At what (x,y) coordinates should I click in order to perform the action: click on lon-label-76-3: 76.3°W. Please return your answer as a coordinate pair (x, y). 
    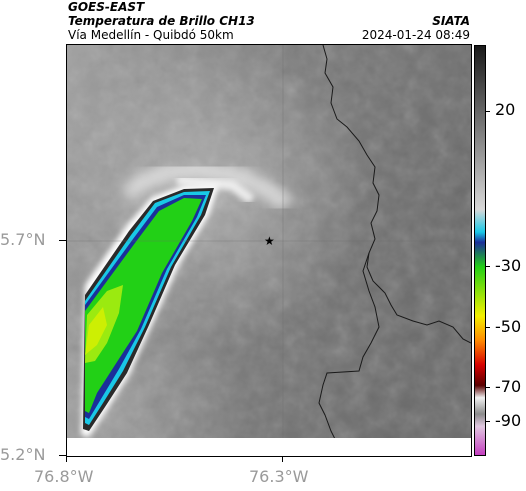
    Looking at the image, I should click on (279, 476).